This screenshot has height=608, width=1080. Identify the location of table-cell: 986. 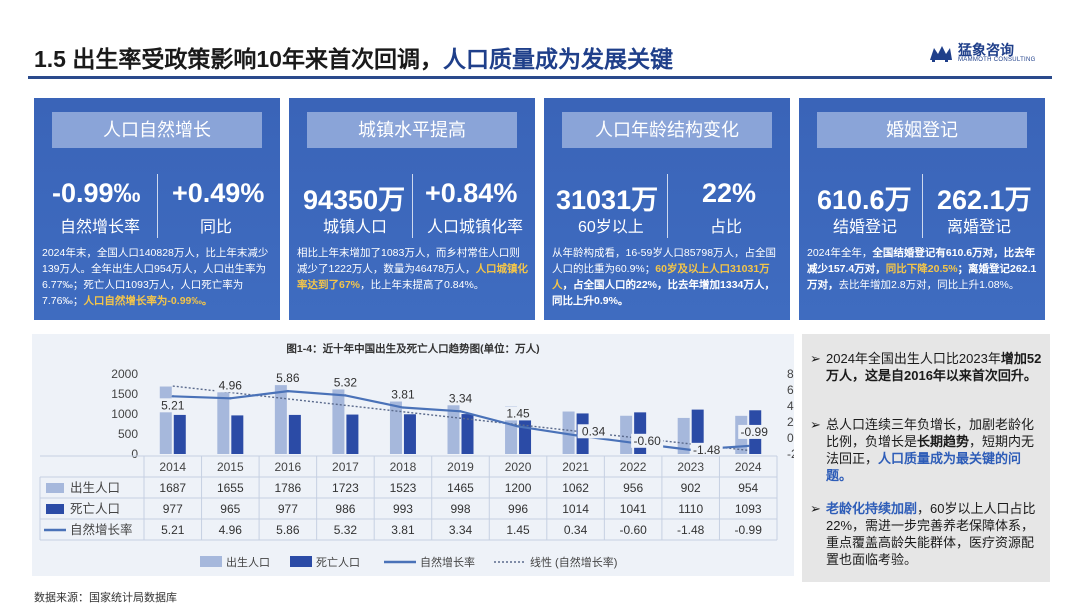
(345, 509).